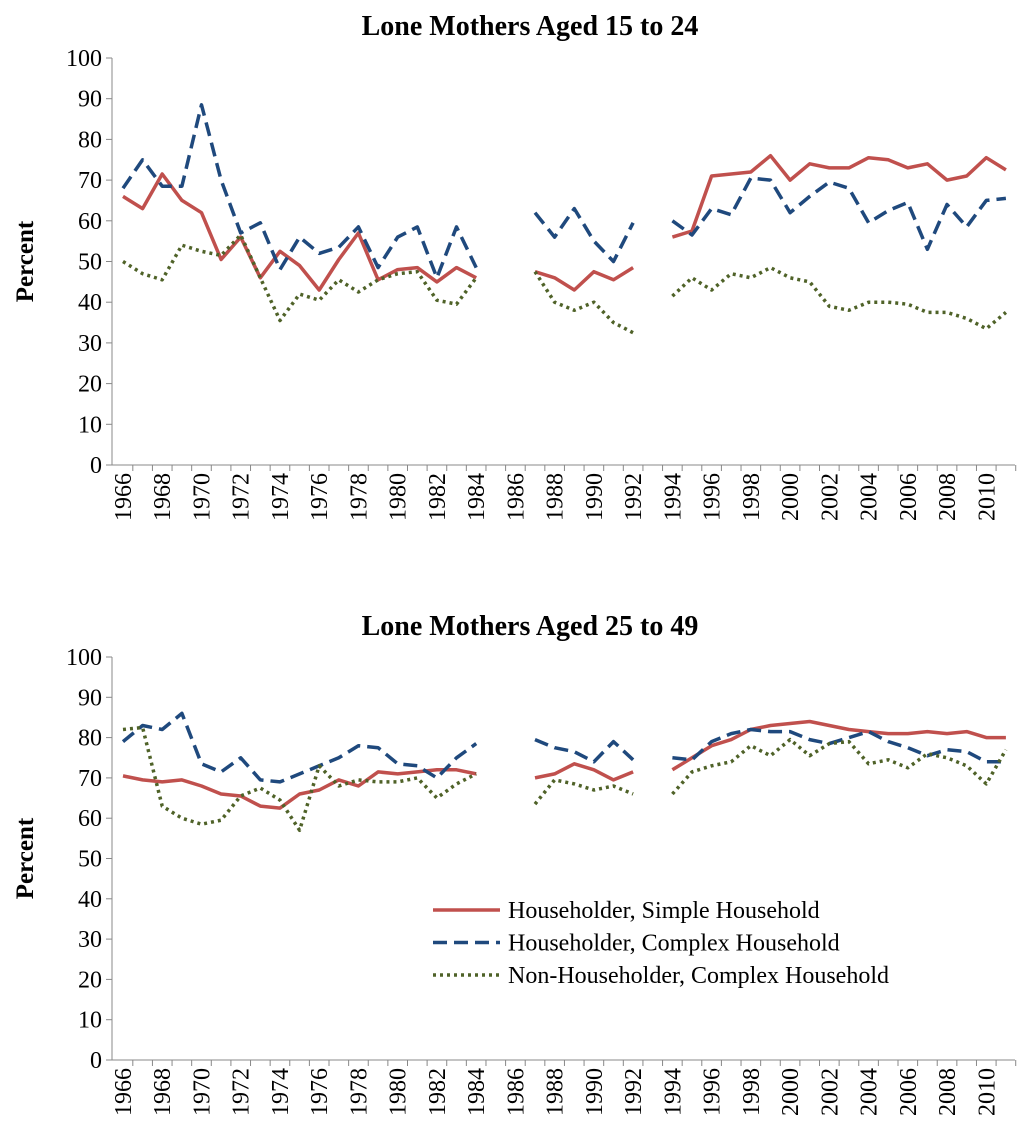 The width and height of the screenshot is (1021, 1144). I want to click on chart-title: Lone Mothers Aged 25 to 49, so click(530, 626).